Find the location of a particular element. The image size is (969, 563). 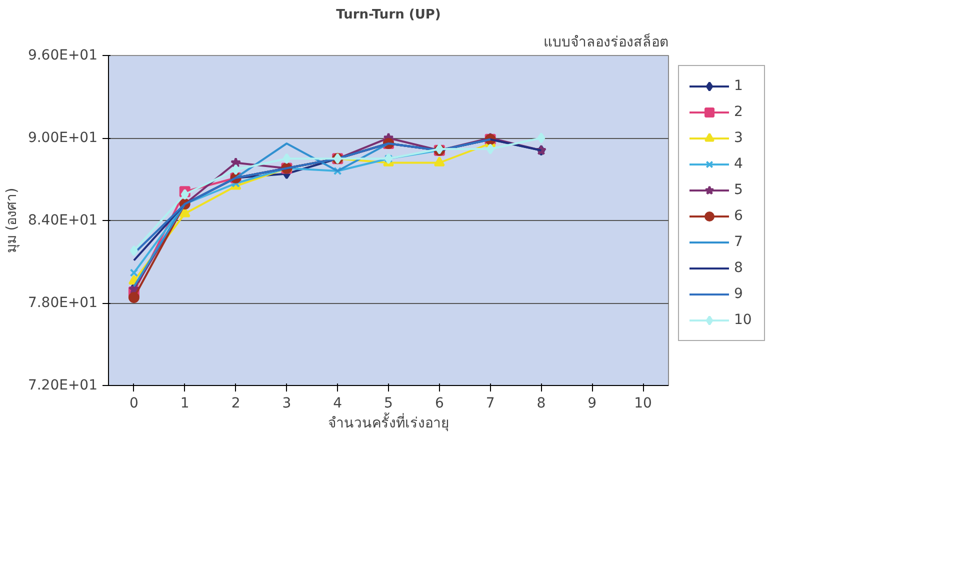

y-tick-label: 7.20E+01 is located at coordinates (63, 386).